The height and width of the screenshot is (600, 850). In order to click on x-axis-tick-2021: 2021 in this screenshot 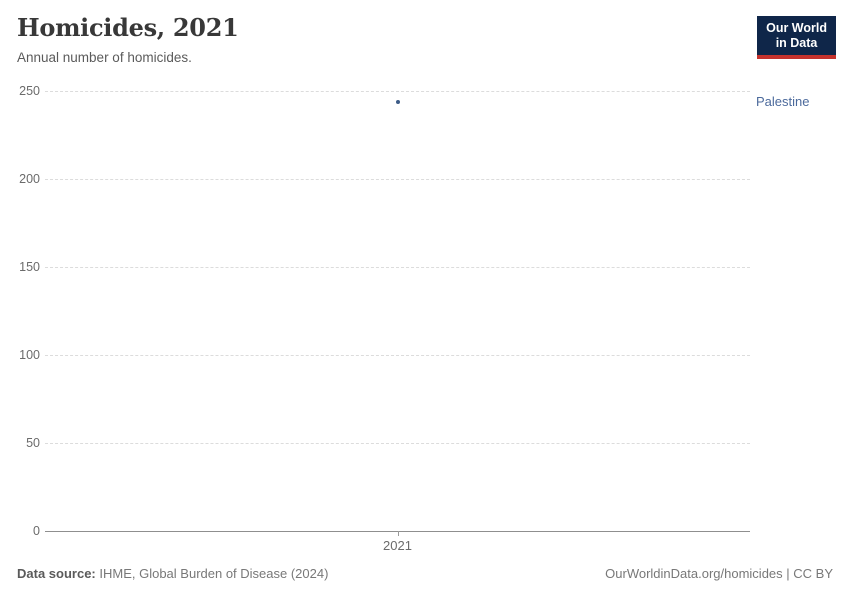, I will do `click(397, 545)`.